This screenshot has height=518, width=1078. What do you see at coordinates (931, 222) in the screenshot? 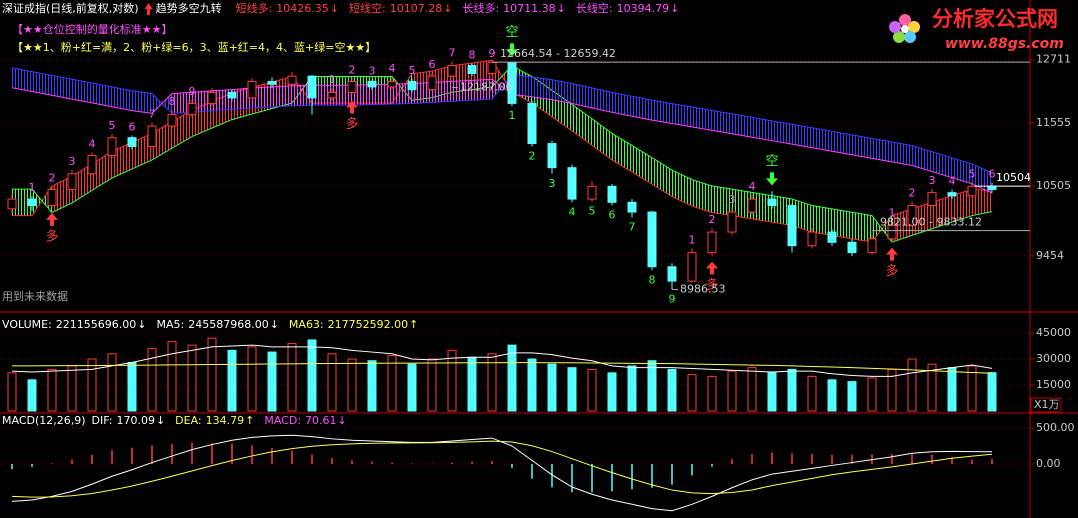
I see `annotation: 9821.00 - 9833.12` at bounding box center [931, 222].